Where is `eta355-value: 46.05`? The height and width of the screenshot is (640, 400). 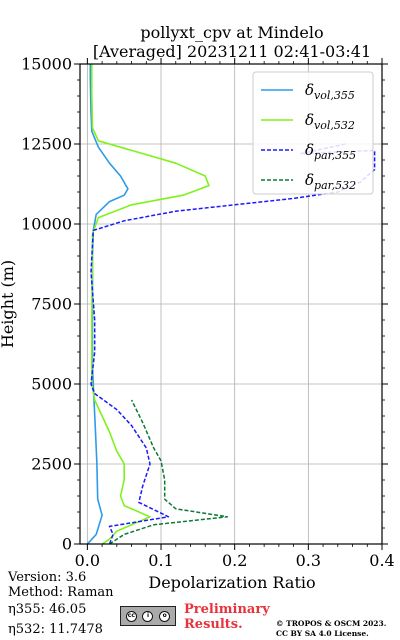 eta355-value: 46.05 is located at coordinates (68, 609).